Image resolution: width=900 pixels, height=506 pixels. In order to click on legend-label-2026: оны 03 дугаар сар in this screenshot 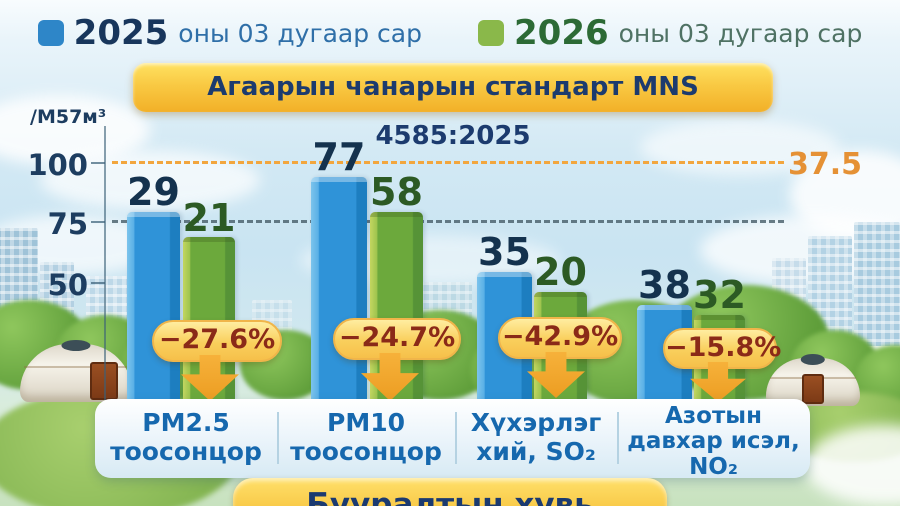, I will do `click(740, 33)`.